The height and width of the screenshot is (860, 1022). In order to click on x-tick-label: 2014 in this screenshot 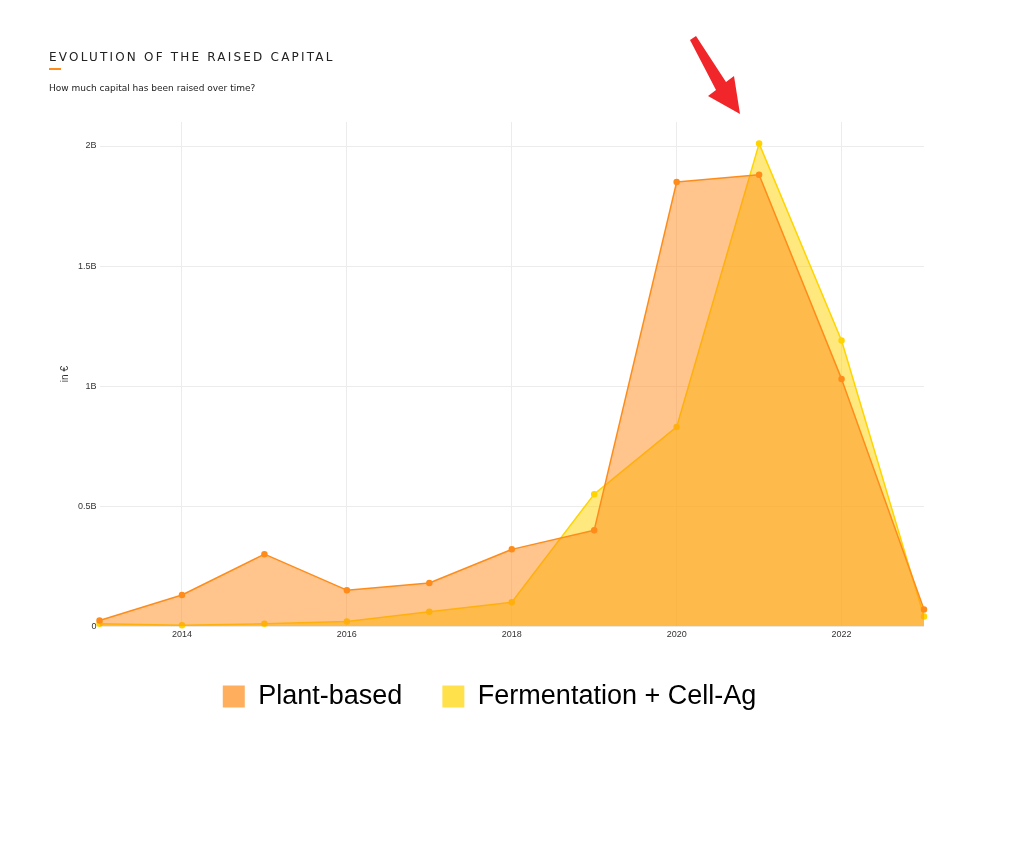, I will do `click(181, 634)`.